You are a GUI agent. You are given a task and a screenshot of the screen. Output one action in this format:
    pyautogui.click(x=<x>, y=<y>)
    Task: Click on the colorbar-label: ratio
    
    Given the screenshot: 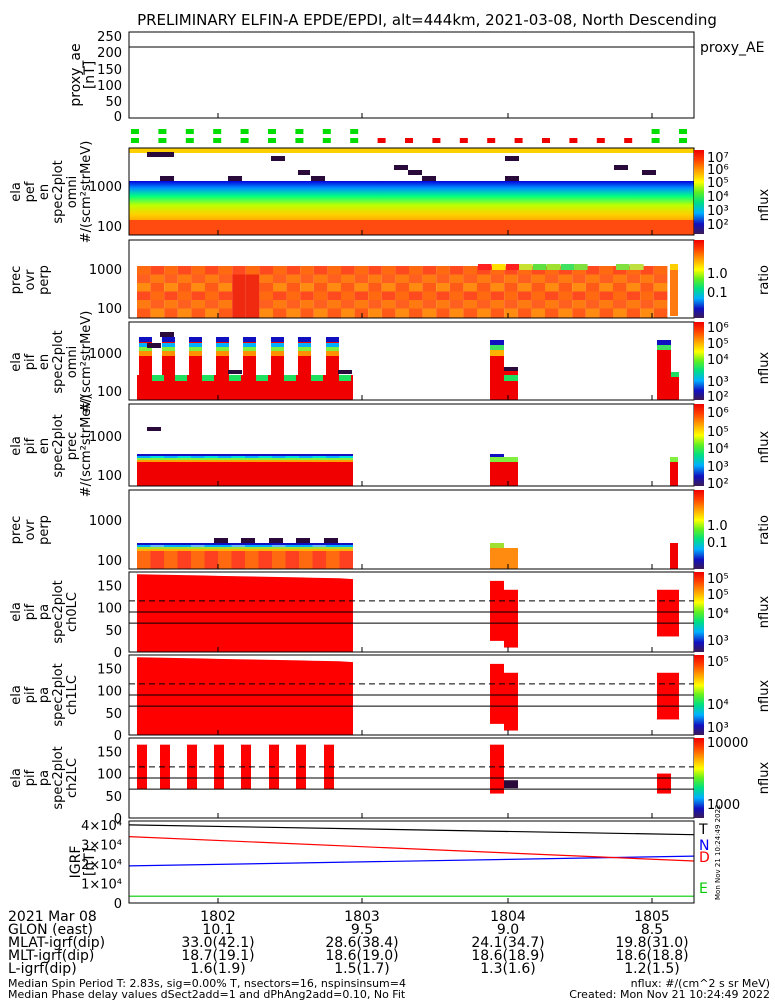 What is the action you would take?
    pyautogui.click(x=764, y=530)
    